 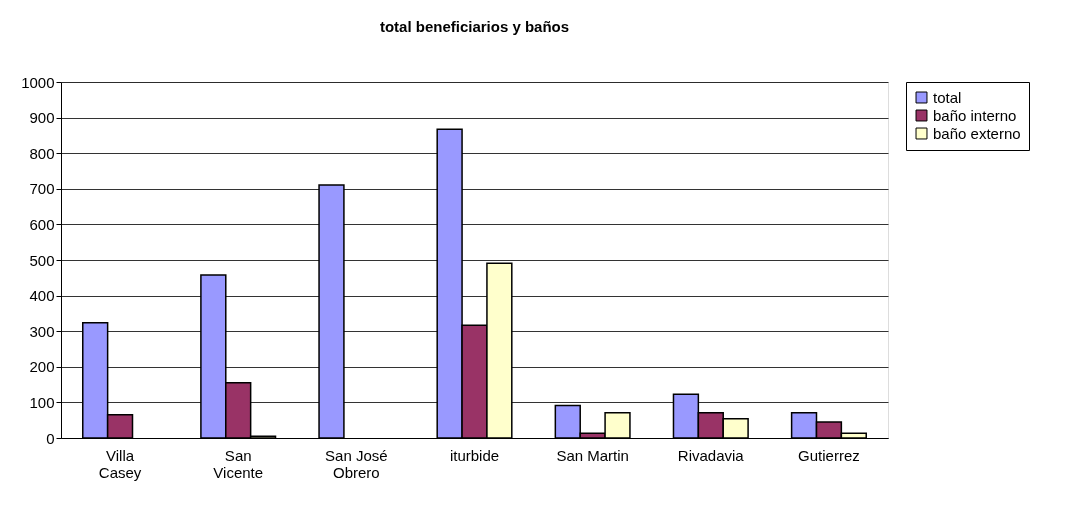 What do you see at coordinates (120, 463) in the screenshot?
I see `x-tick-label: Villa Casey` at bounding box center [120, 463].